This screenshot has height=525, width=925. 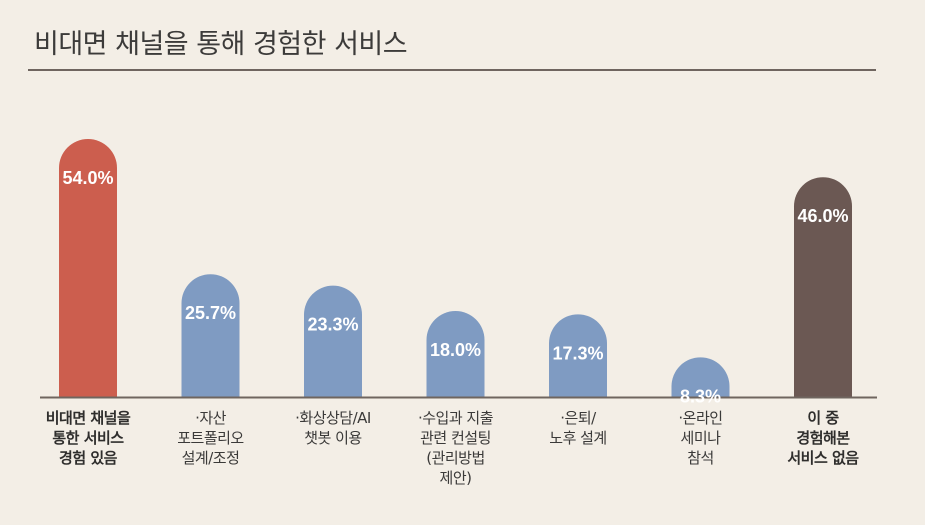 What do you see at coordinates (578, 428) in the screenshot?
I see `category-label: ·은퇴/ 노후 설계` at bounding box center [578, 428].